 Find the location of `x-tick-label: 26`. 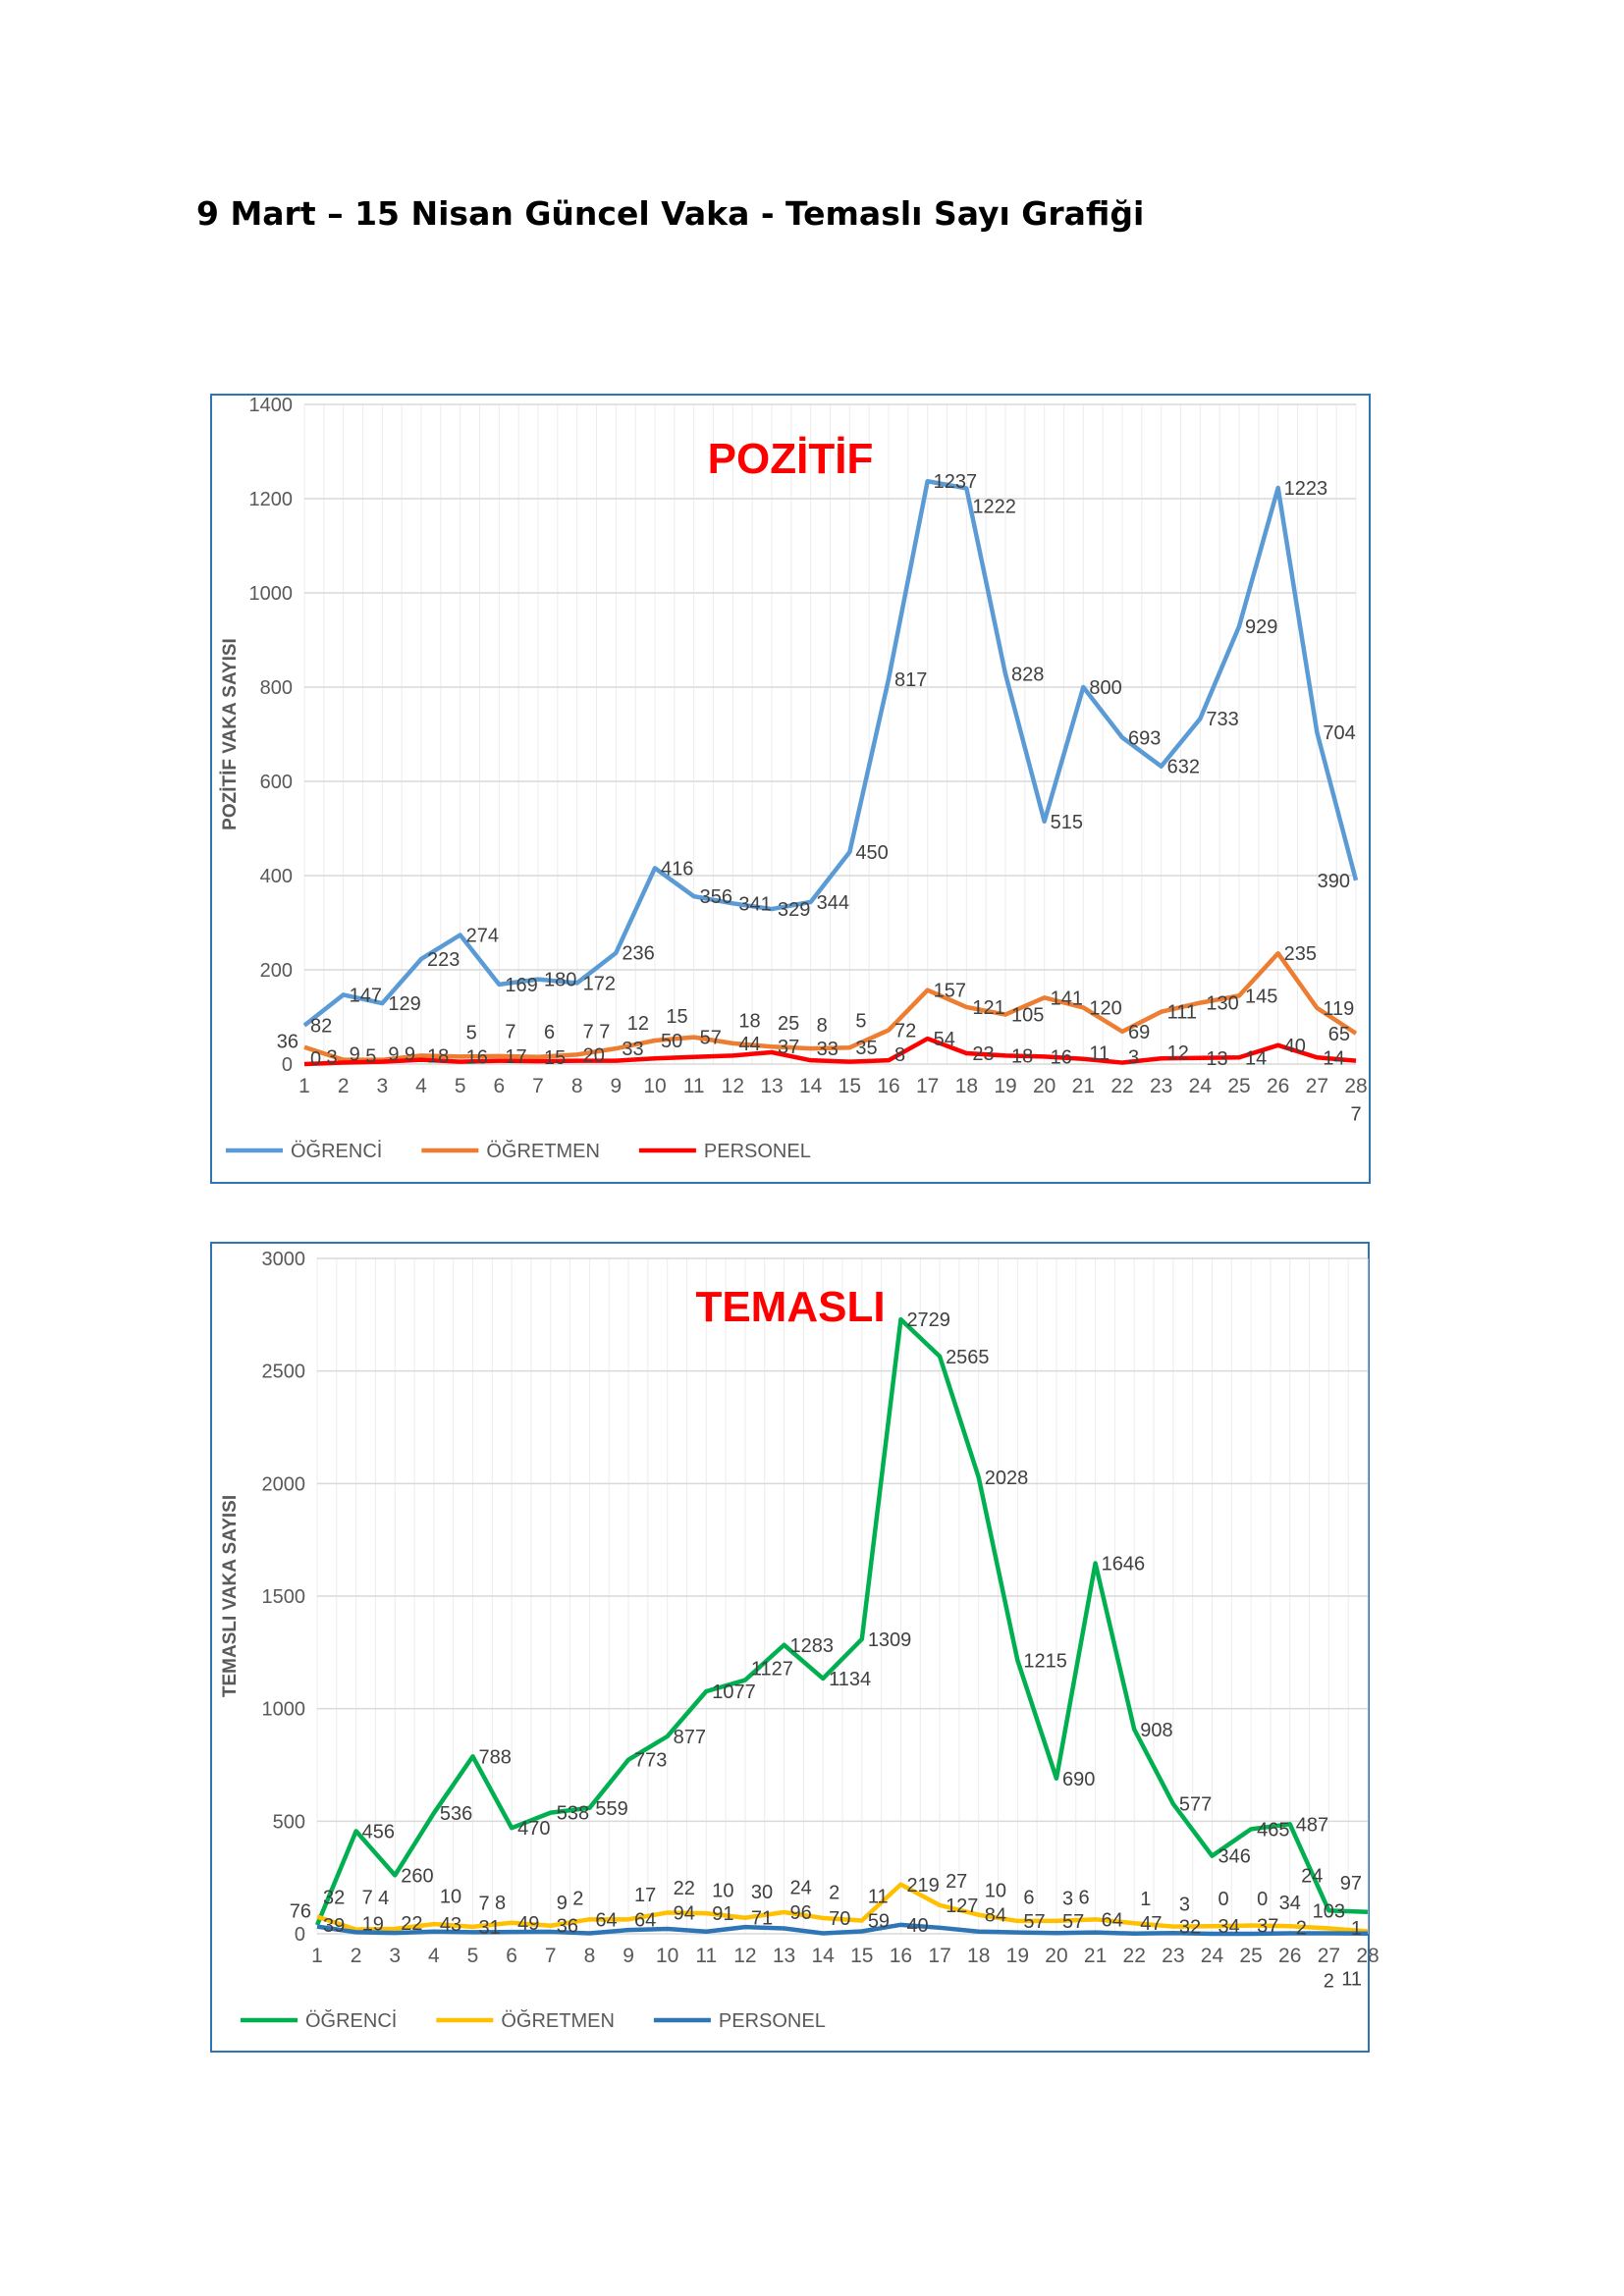

x-tick-label: 26 is located at coordinates (1289, 1956).